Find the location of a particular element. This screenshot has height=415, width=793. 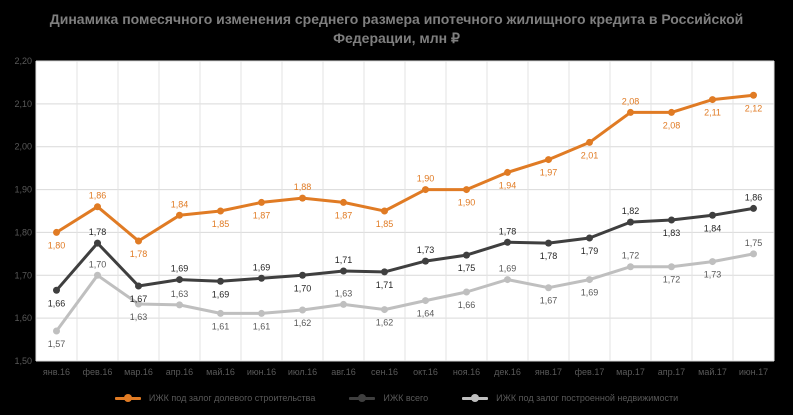

data-label: 1,75 is located at coordinates (467, 268).